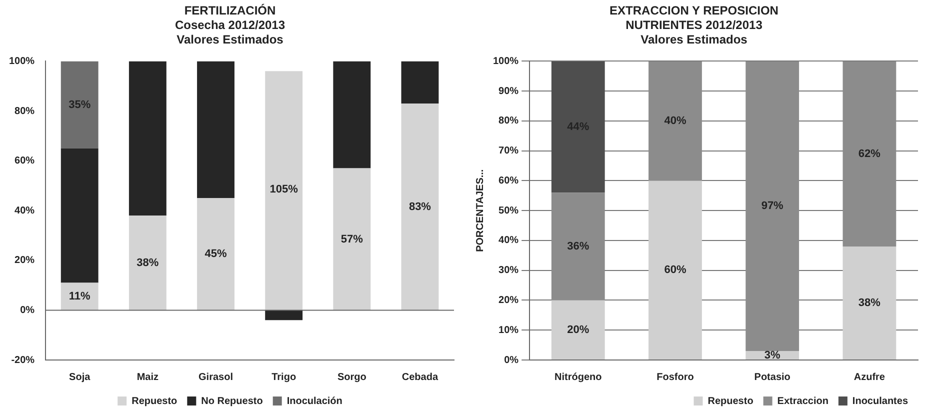 The width and height of the screenshot is (928, 416). I want to click on data-label: 20%, so click(578, 330).